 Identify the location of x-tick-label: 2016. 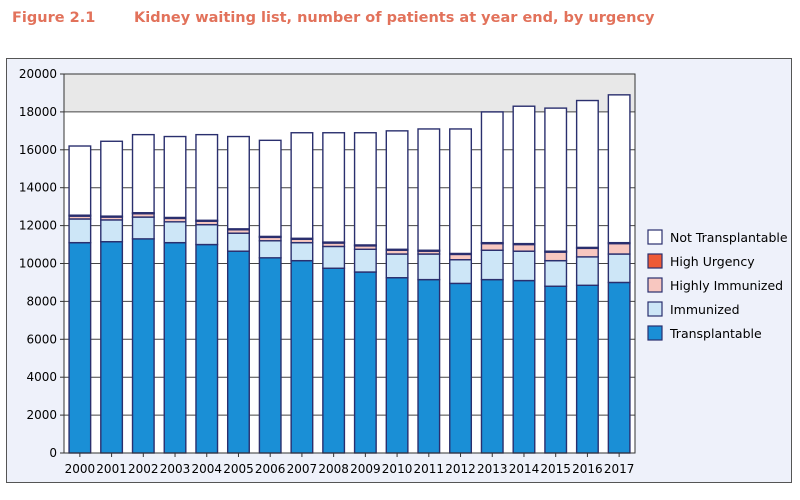
(587, 469).